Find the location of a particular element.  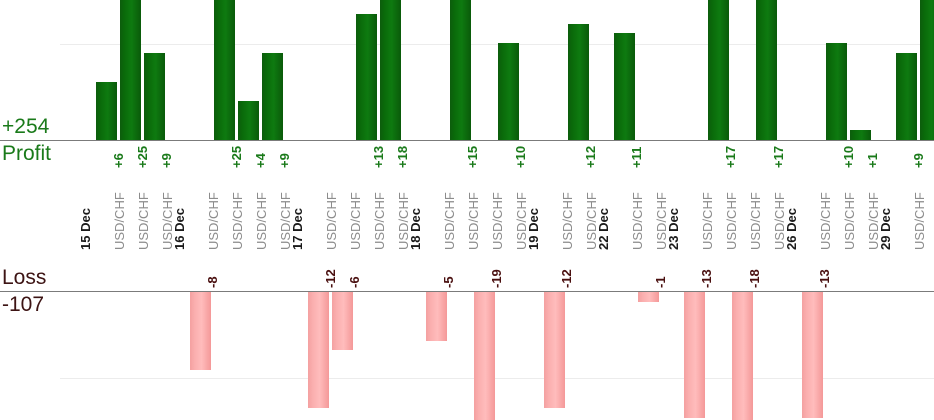

x-axis-date-label: 15 Dec is located at coordinates (85, 229).